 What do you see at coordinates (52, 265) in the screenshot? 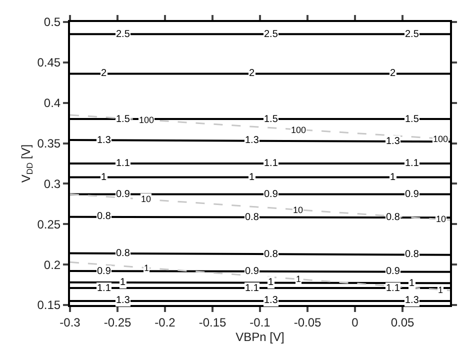
I see `y-tick-label: 0.2` at bounding box center [52, 265].